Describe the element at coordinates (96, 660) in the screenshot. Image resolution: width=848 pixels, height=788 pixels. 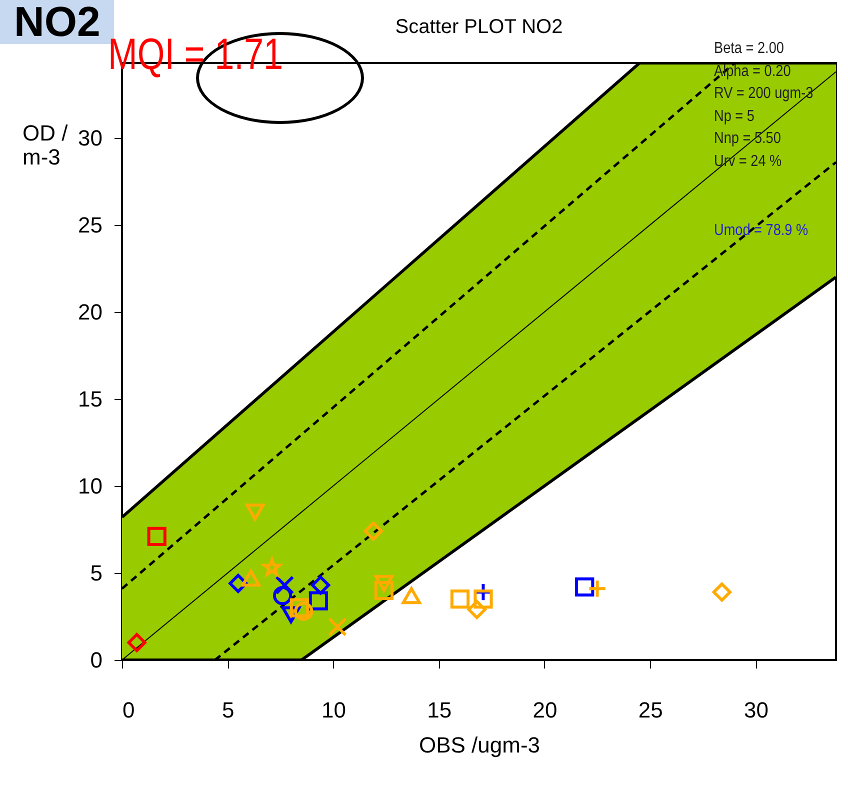
I see `y-tick-label: 0` at that location.